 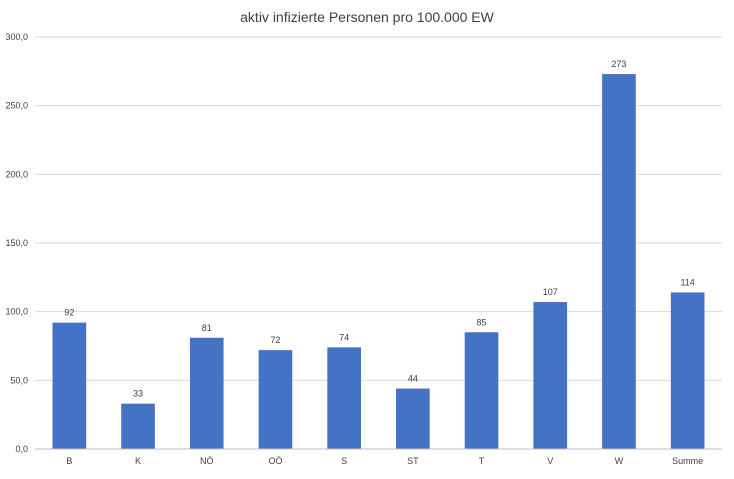 I want to click on y-axis-tick-labels: 0,0 50,0 100,0 150,0 200,0 250,0 300,0, so click(x=16, y=243).